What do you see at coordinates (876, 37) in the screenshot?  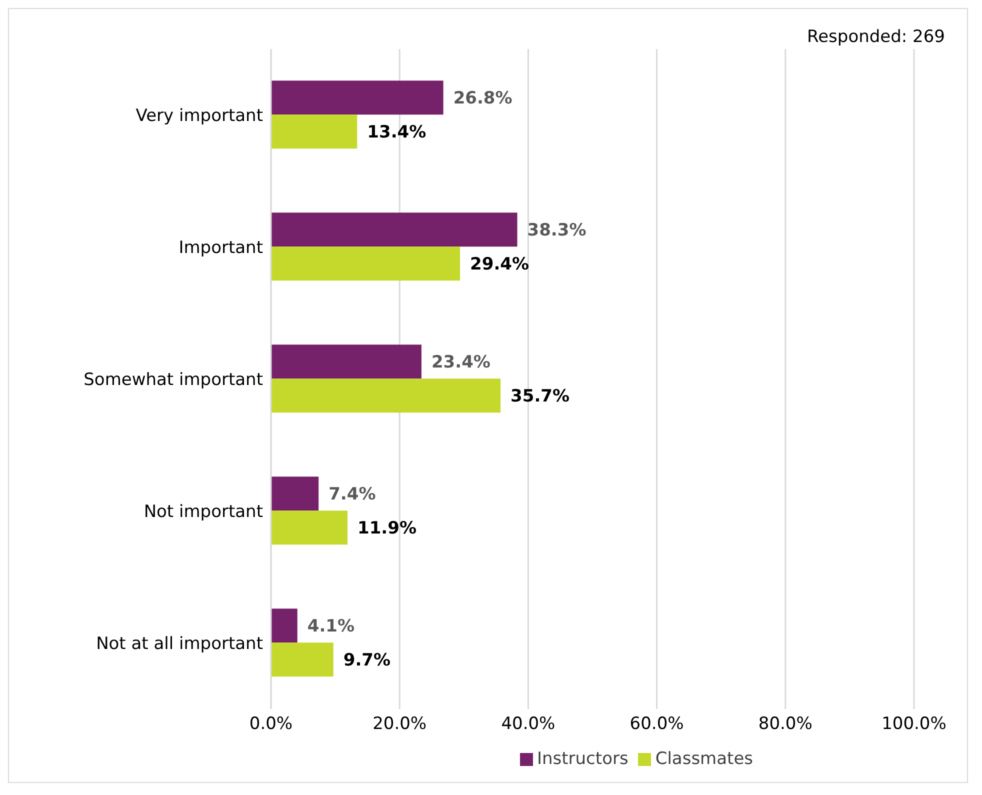 I see `text: Responded: 269` at bounding box center [876, 37].